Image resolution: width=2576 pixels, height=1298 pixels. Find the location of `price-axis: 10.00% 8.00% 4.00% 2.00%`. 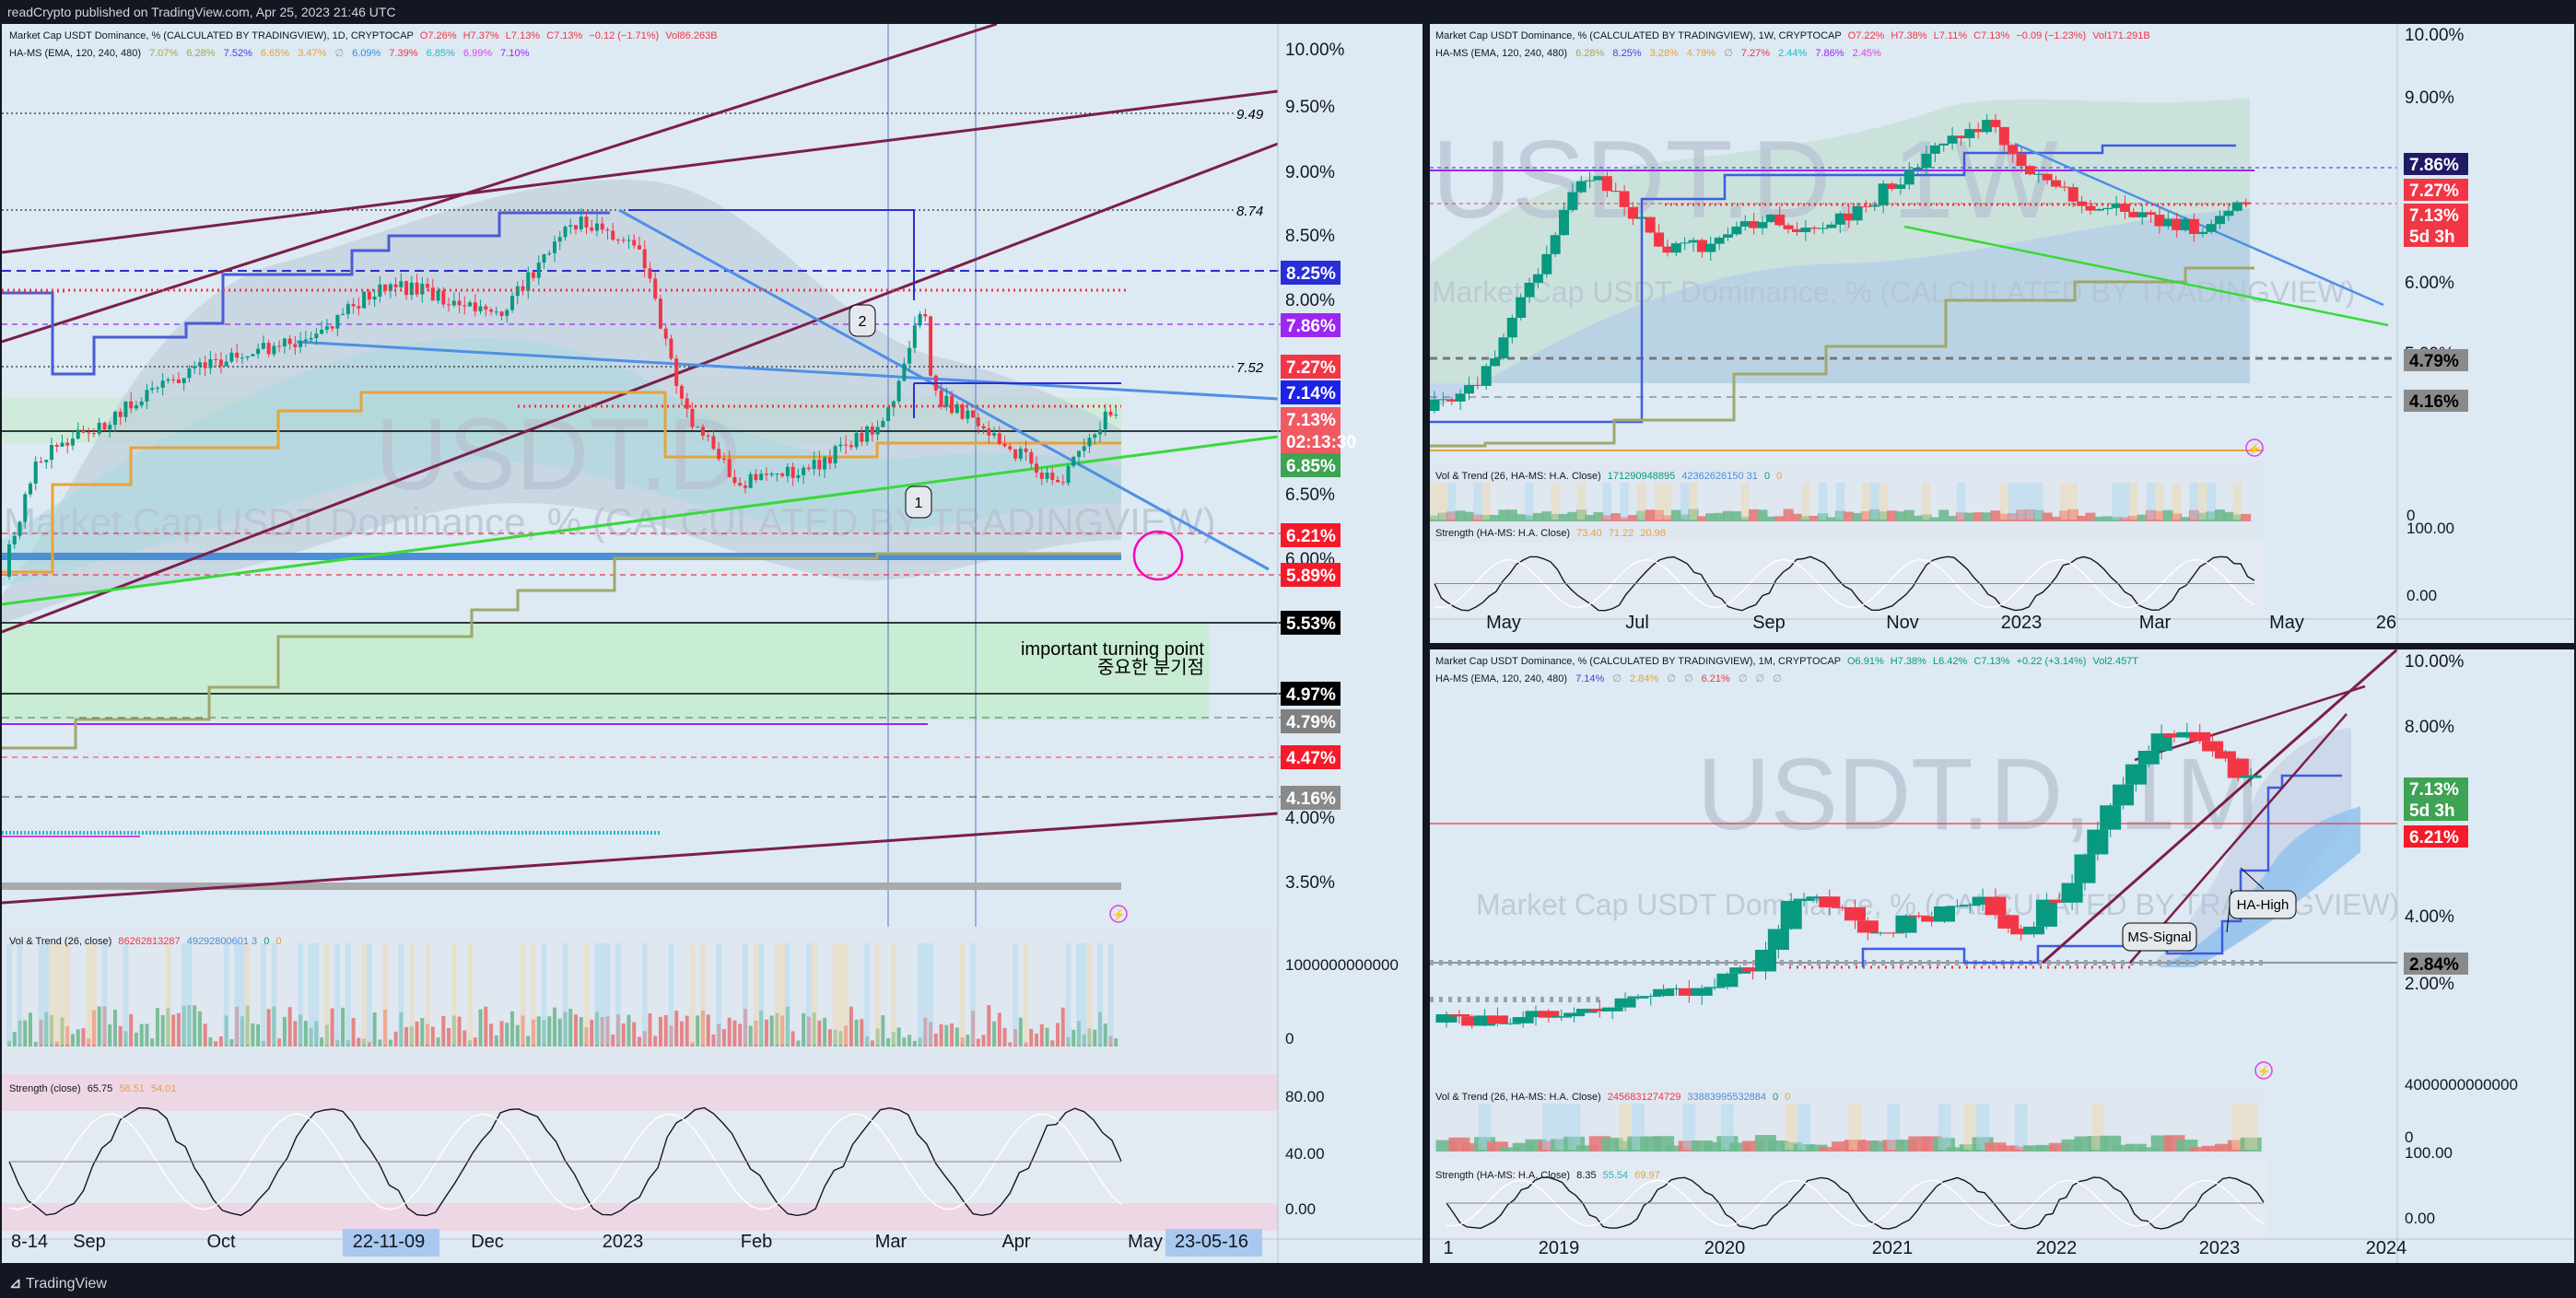

price-axis: 10.00% 8.00% 4.00% 2.00% is located at coordinates (2435, 823).